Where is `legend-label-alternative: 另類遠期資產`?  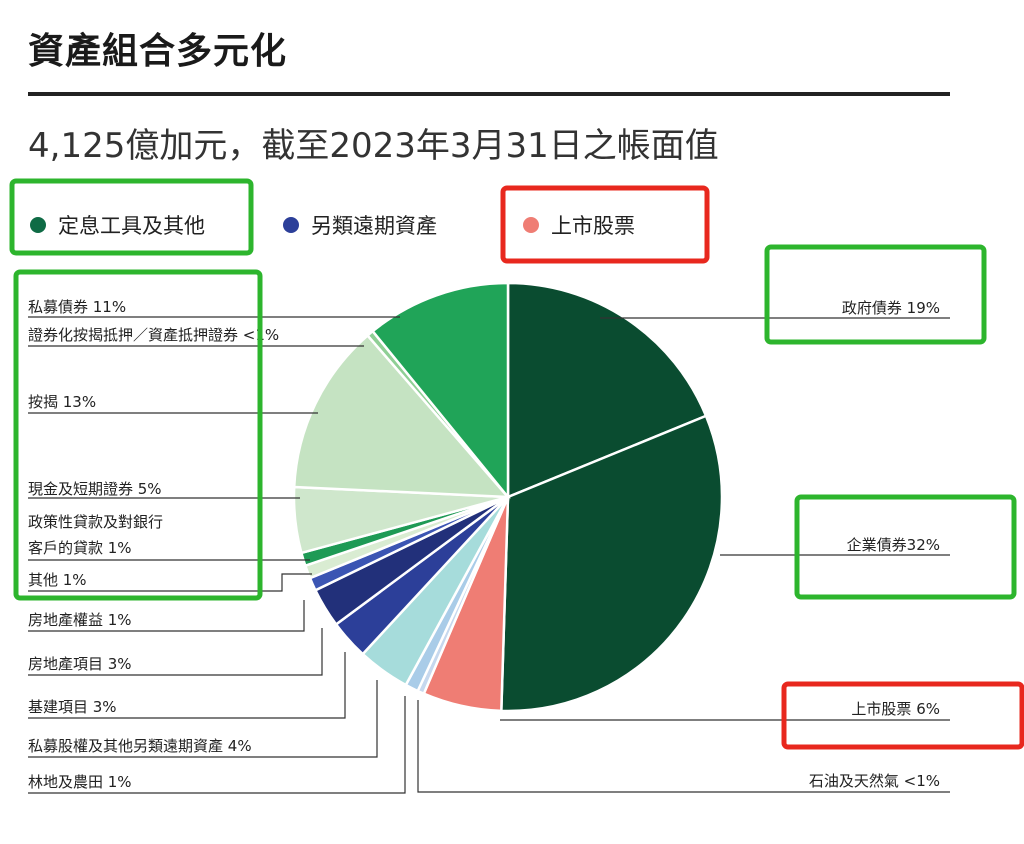 legend-label-alternative: 另類遠期資產 is located at coordinates (374, 226).